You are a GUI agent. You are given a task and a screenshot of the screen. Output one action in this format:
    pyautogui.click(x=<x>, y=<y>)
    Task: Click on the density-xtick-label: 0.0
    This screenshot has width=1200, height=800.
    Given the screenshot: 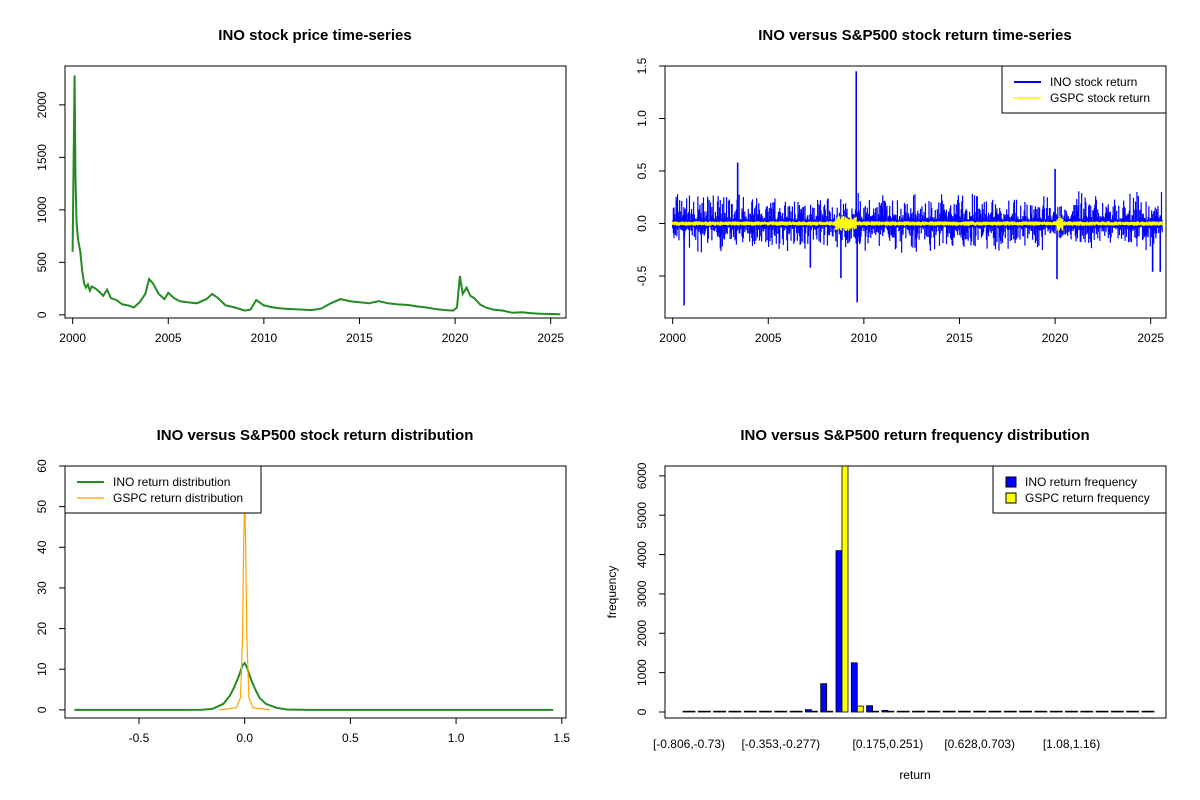 What is the action you would take?
    pyautogui.click(x=244, y=738)
    